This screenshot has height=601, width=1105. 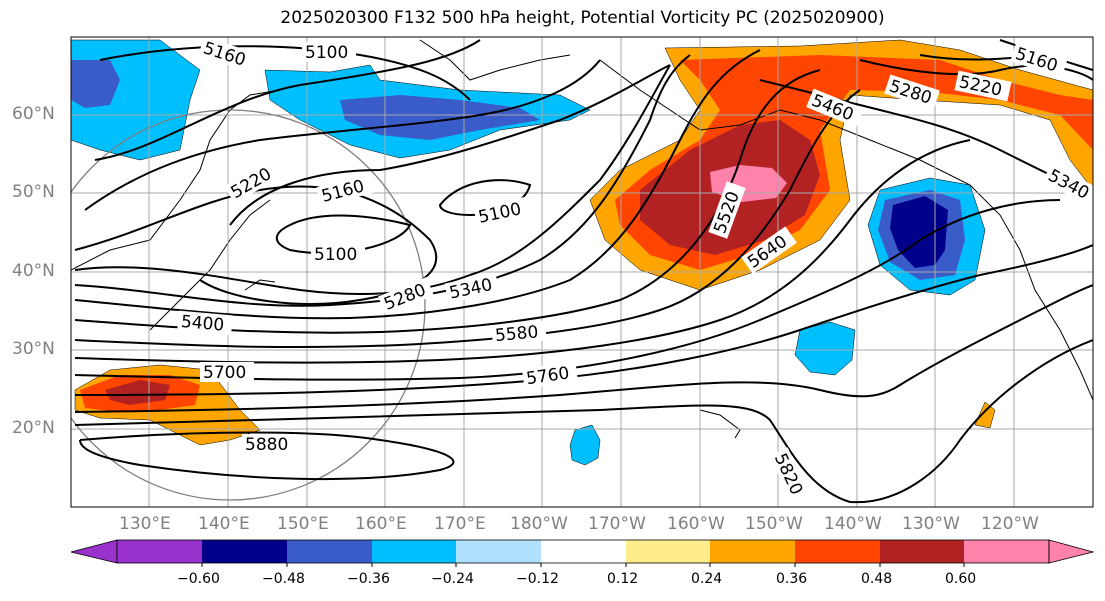 I want to click on lat-label: 60°N, so click(x=33, y=114).